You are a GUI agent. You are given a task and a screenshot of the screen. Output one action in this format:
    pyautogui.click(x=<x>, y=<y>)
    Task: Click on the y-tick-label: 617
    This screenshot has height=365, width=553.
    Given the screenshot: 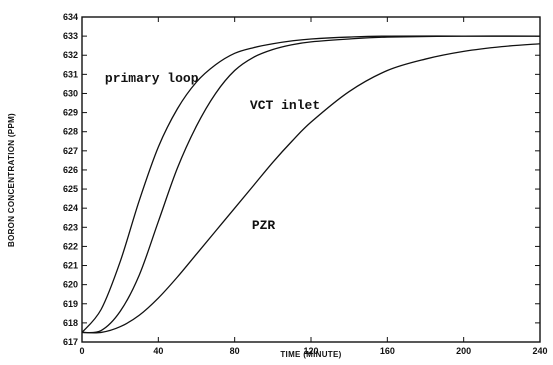 What is the action you would take?
    pyautogui.click(x=70, y=342)
    